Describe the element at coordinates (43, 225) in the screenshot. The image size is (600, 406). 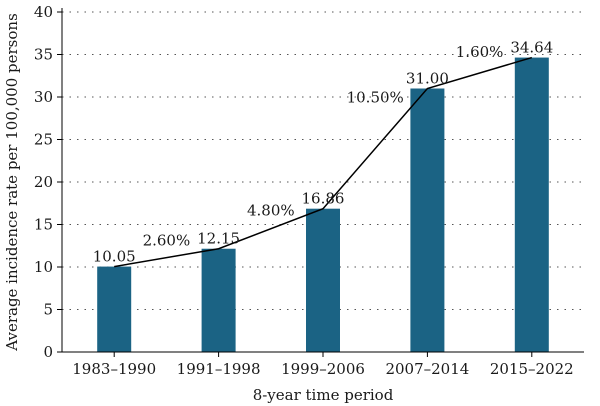
I see `y-tick-label: 15` at that location.